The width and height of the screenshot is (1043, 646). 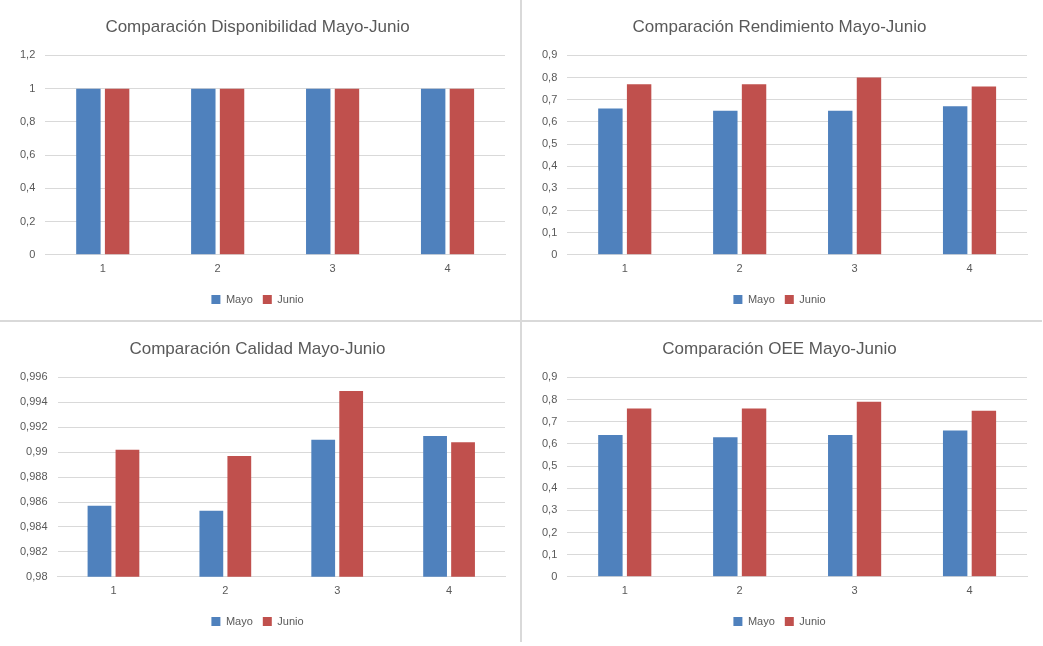 What do you see at coordinates (34, 550) in the screenshot?
I see `y-tick-label: 0,982` at bounding box center [34, 550].